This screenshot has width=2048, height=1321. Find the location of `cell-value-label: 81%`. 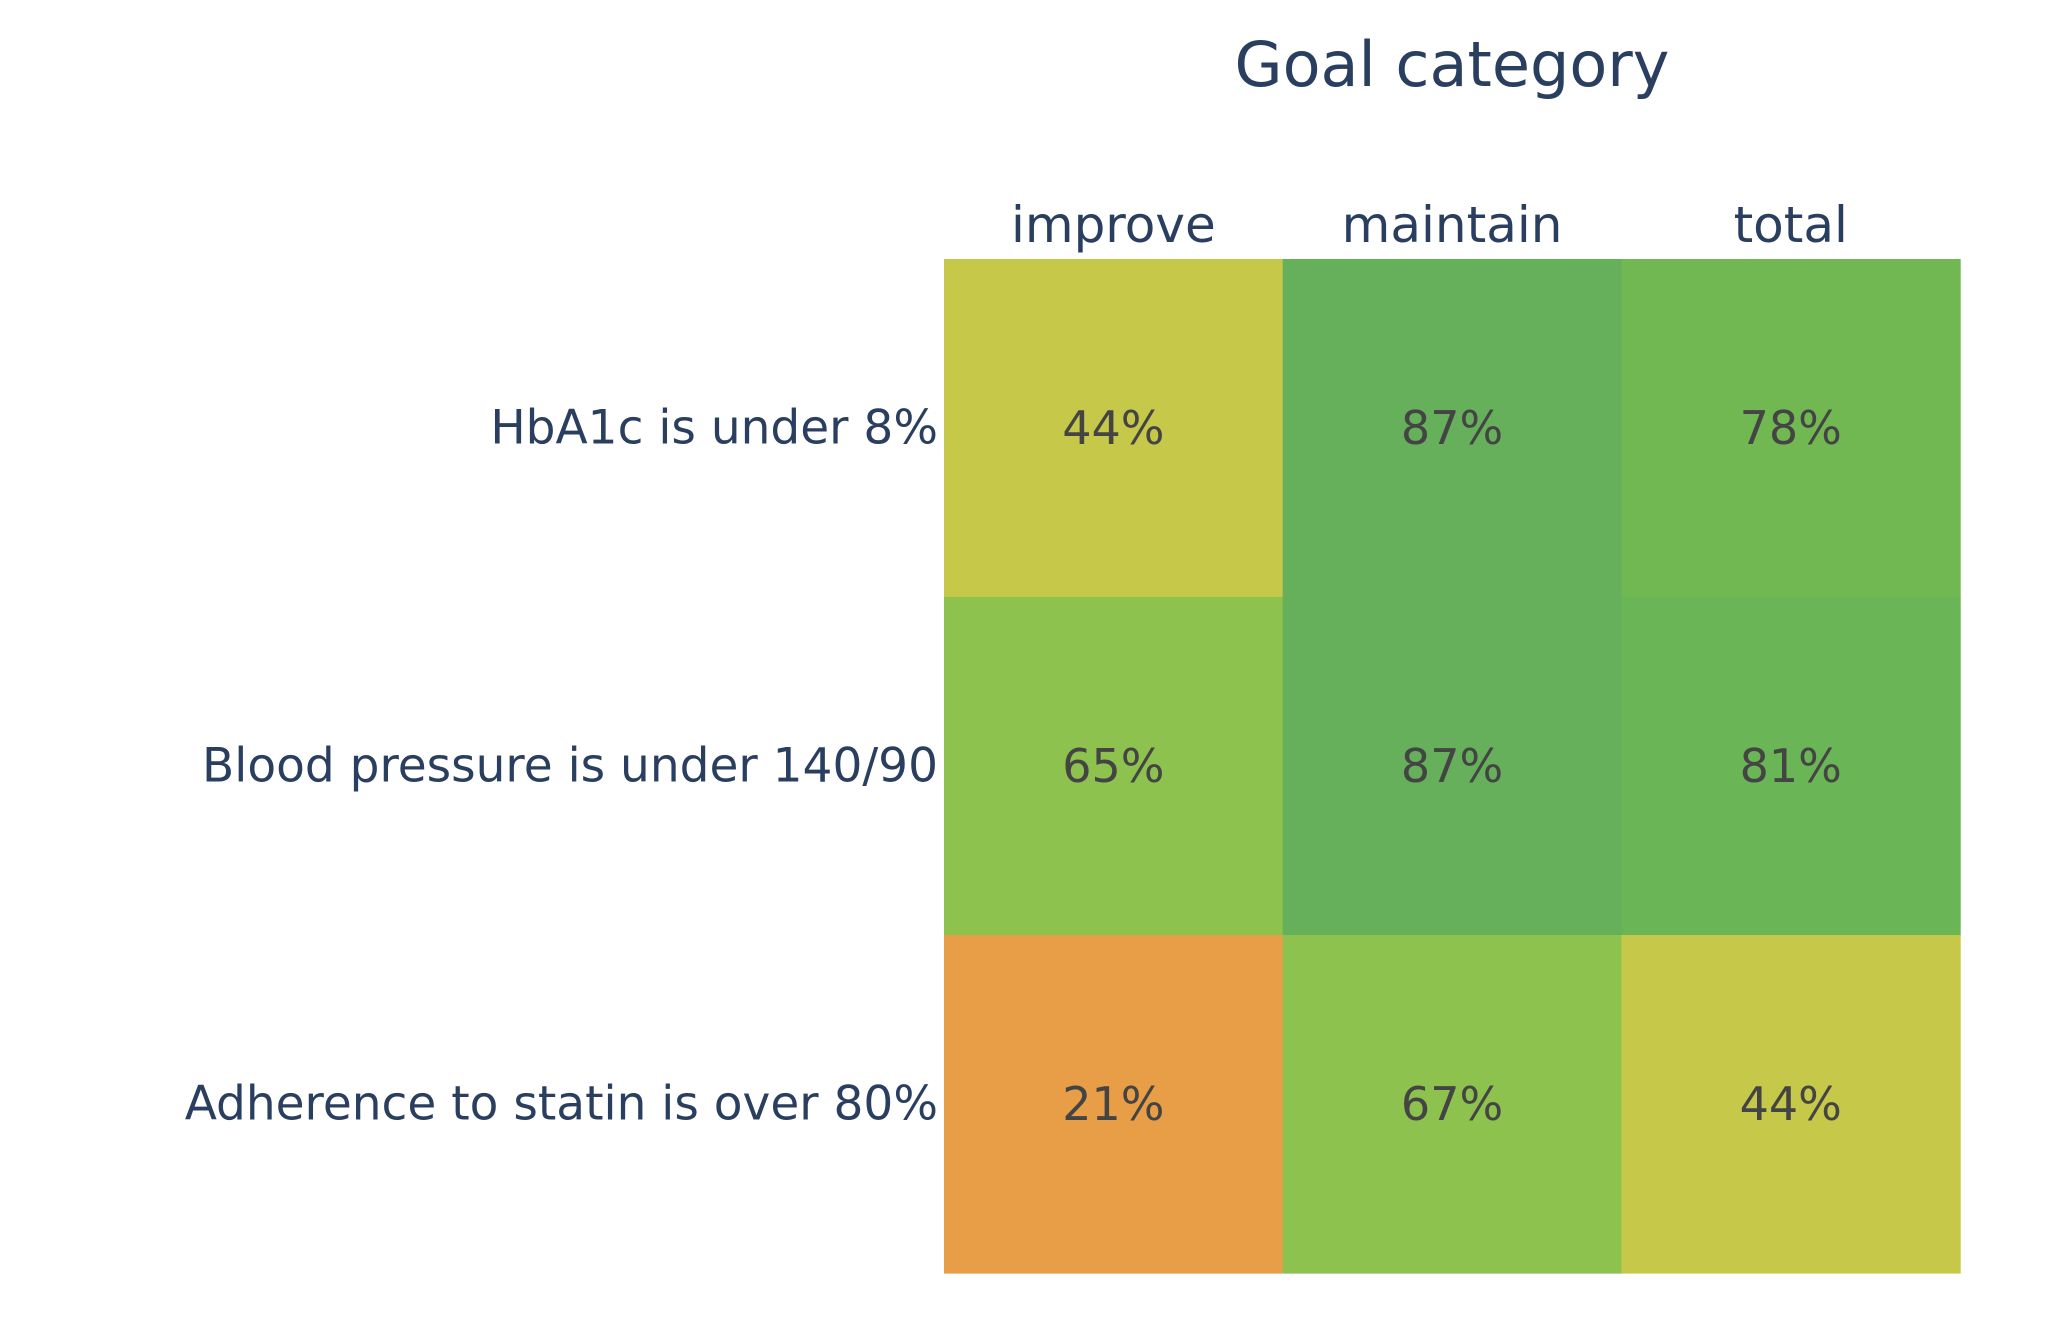

cell-value-label: 81% is located at coordinates (1791, 766).